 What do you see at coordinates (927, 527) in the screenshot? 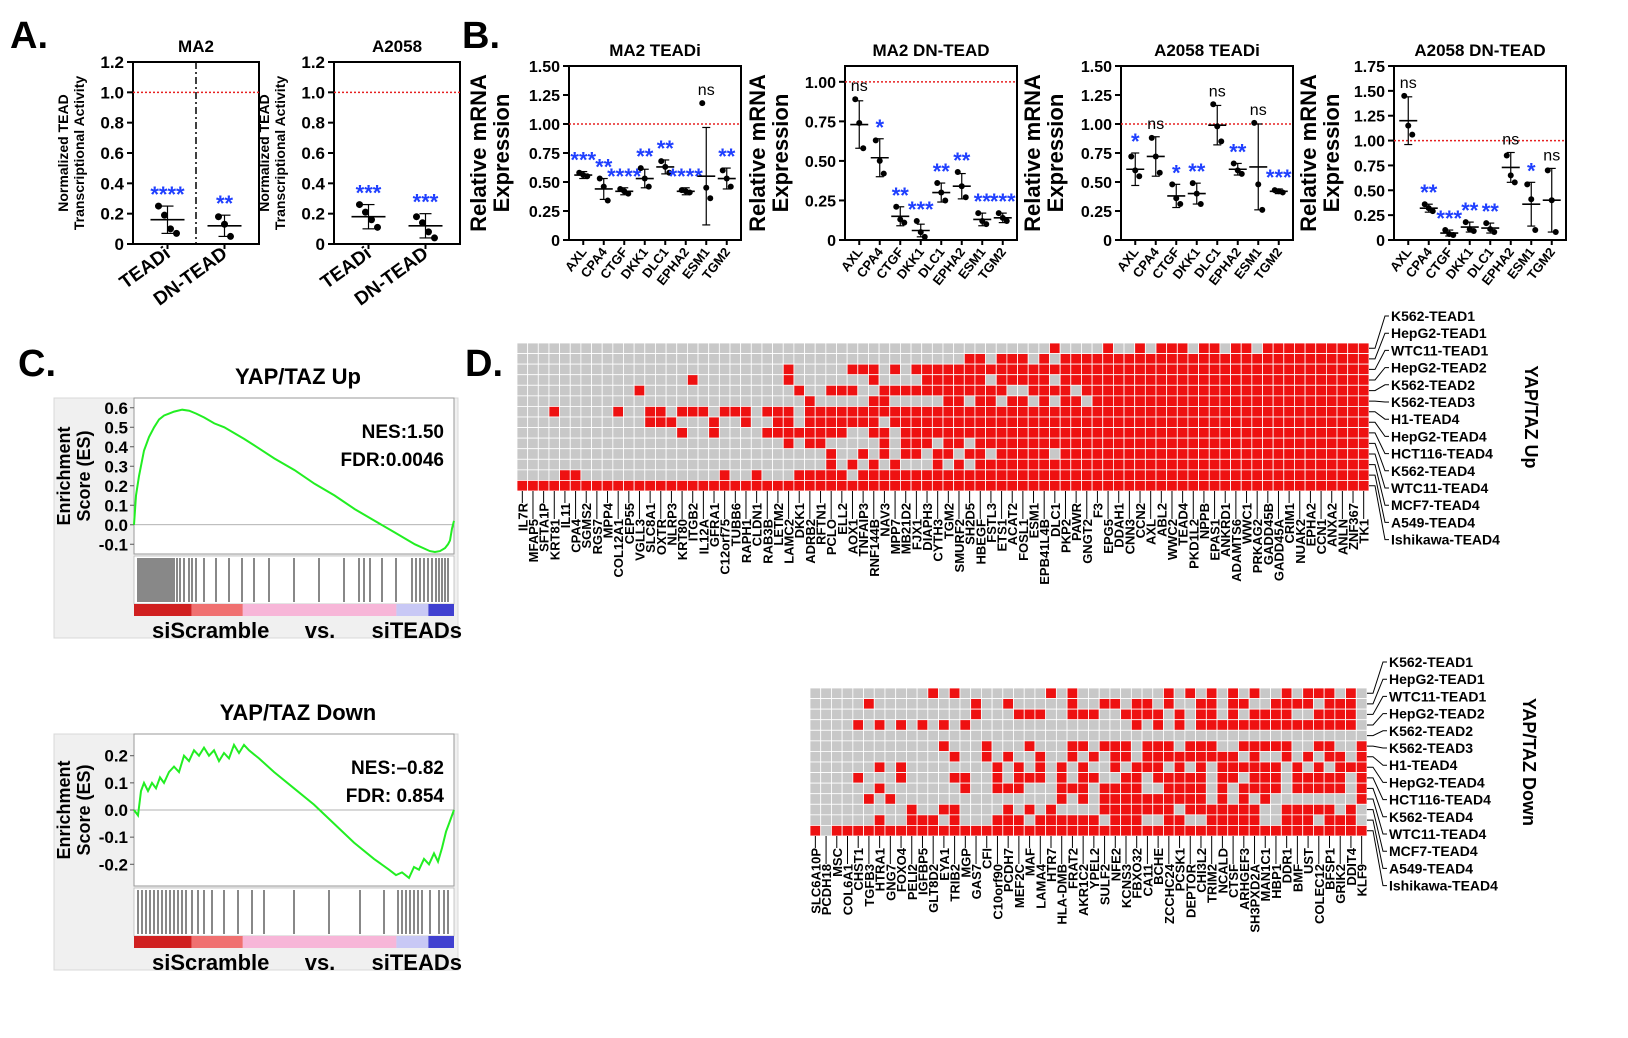
I see `column-label: DIAPH3` at bounding box center [927, 527].